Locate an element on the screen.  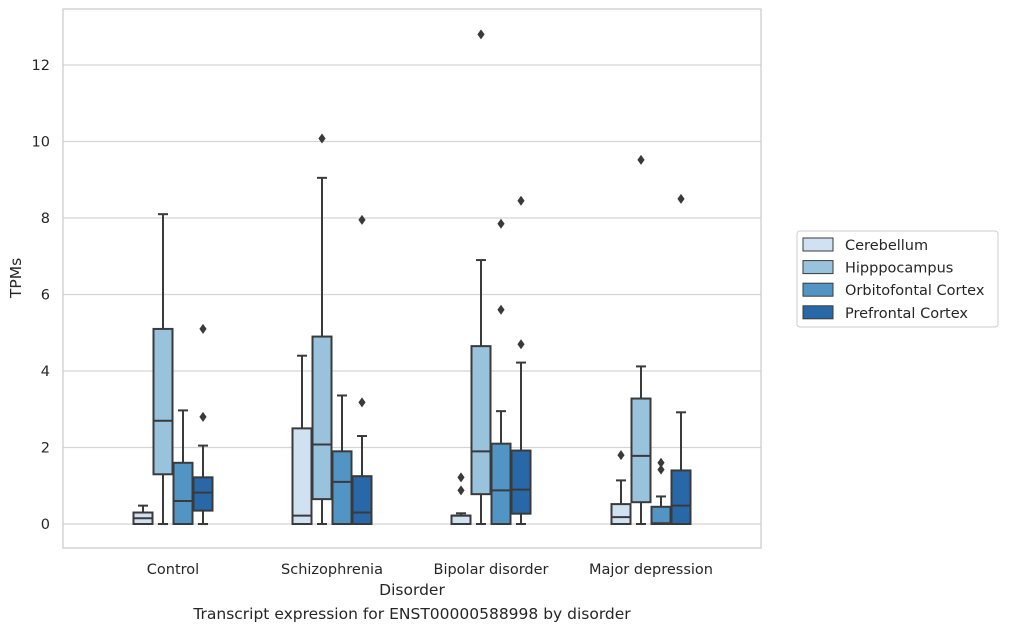
y-tick-label: 10 is located at coordinates (41, 143).